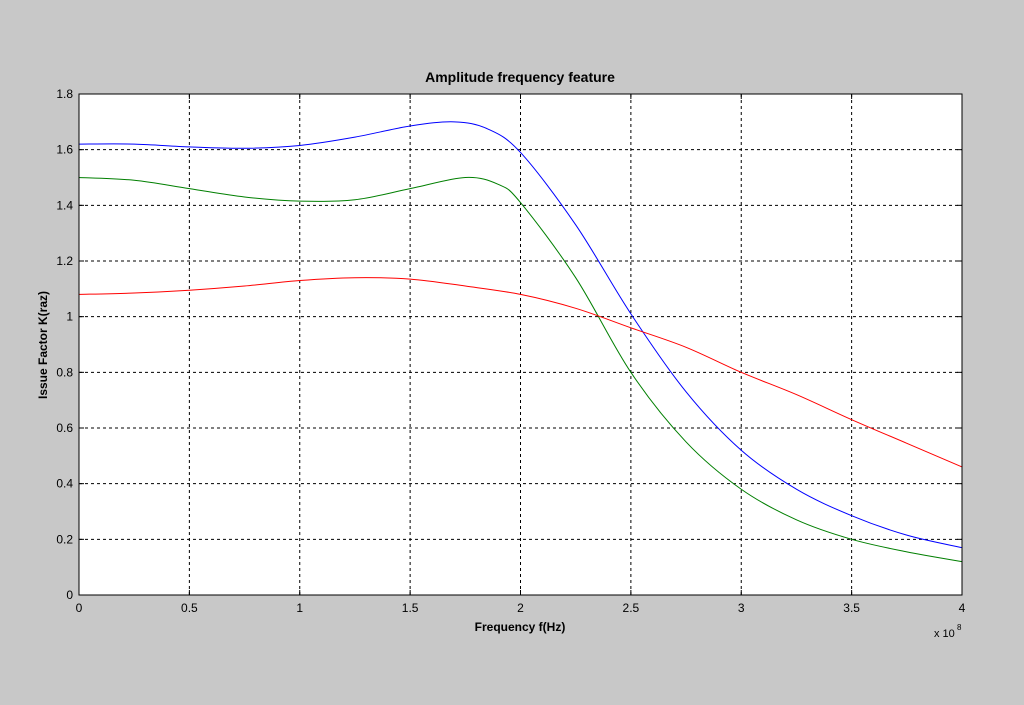 This screenshot has width=1024, height=705. I want to click on y-tick-label: 0, so click(69, 595).